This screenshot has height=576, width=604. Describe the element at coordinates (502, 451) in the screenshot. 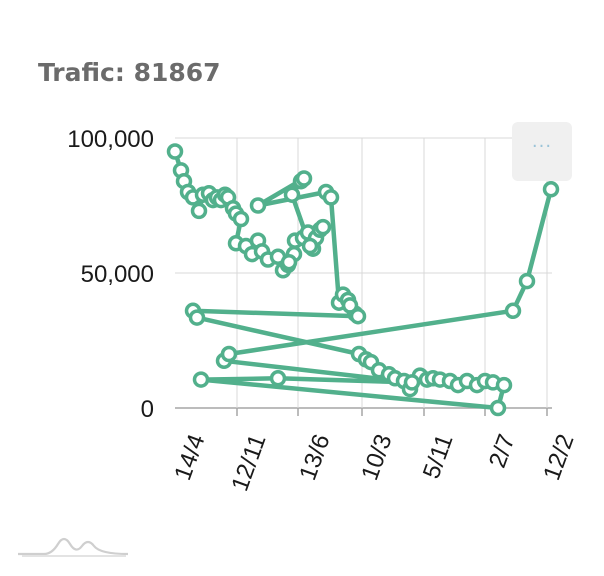

I see `x-tick-label: 2/7` at that location.